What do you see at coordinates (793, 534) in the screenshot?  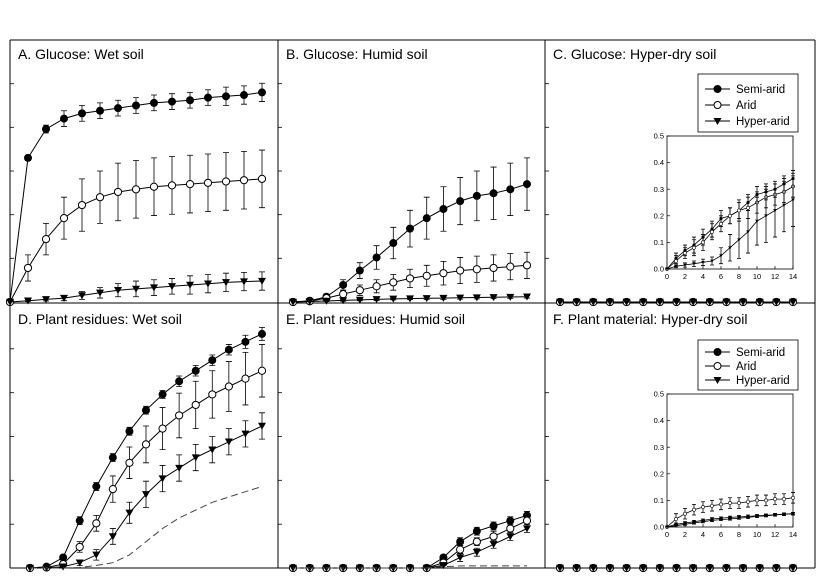 I see `panel-f-inset-xtick-label-7: 14` at bounding box center [793, 534].